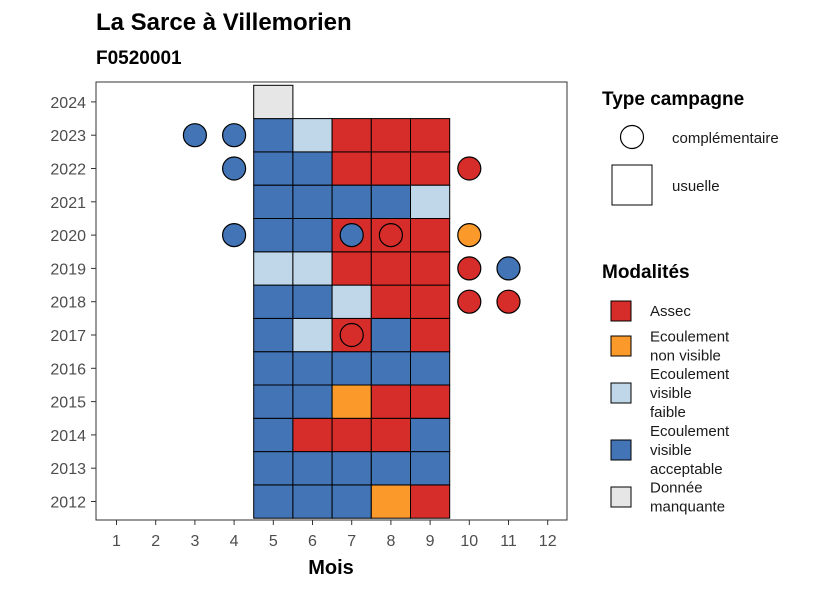  What do you see at coordinates (68, 236) in the screenshot?
I see `y-tick-label: 2020` at bounding box center [68, 236].